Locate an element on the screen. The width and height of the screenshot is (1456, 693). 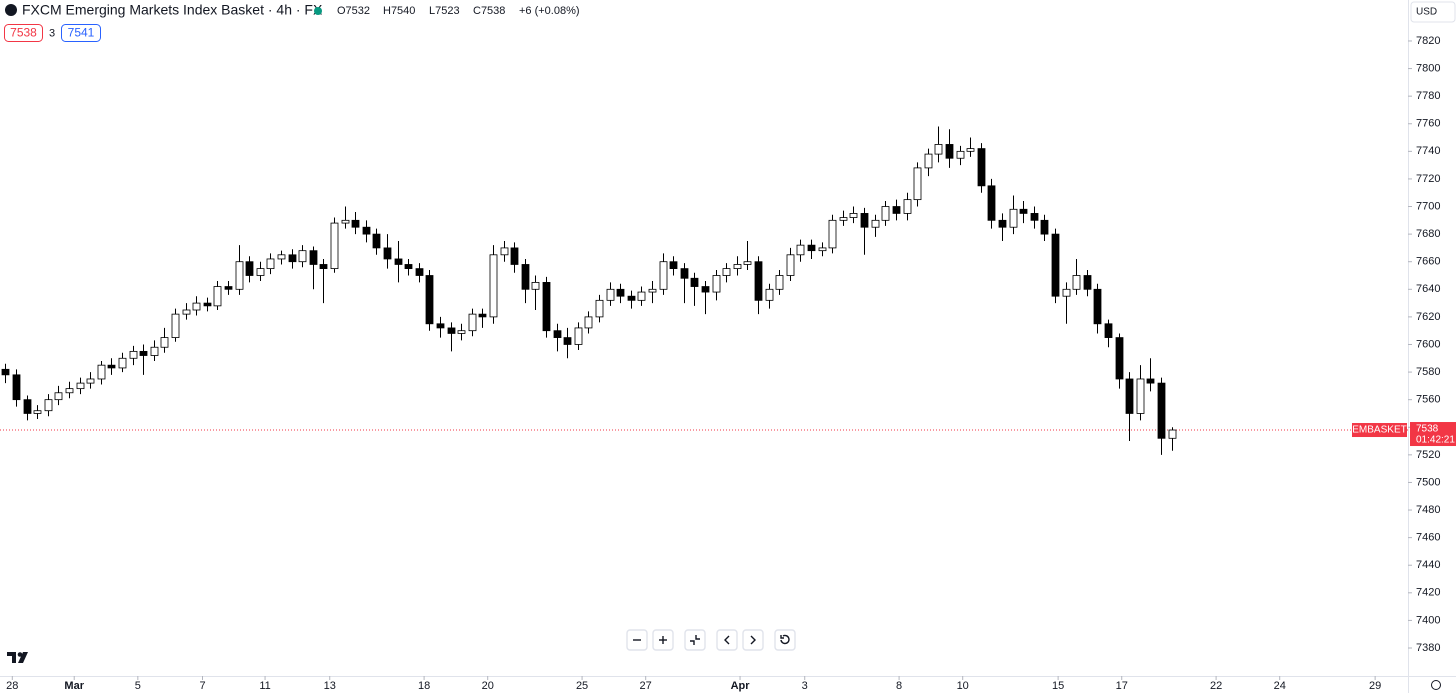
ohlc-legend: O7532 H7540 L7523 C7538 +6 (+0.08%) is located at coordinates (458, 11).